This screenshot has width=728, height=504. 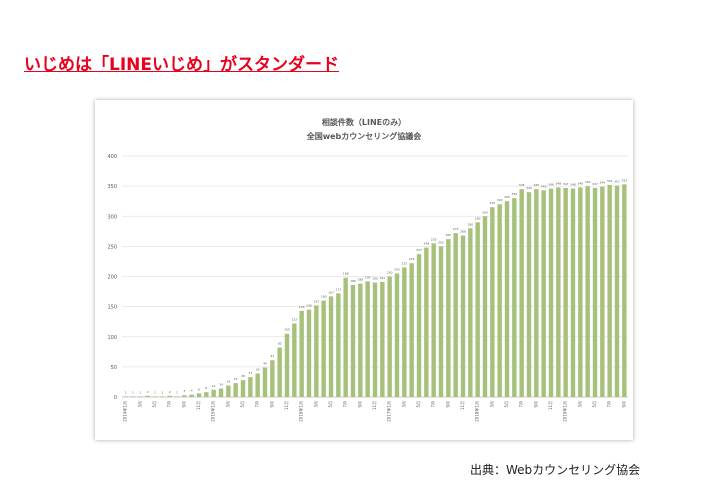 What do you see at coordinates (228, 382) in the screenshot?
I see `value-label: 19` at bounding box center [228, 382].